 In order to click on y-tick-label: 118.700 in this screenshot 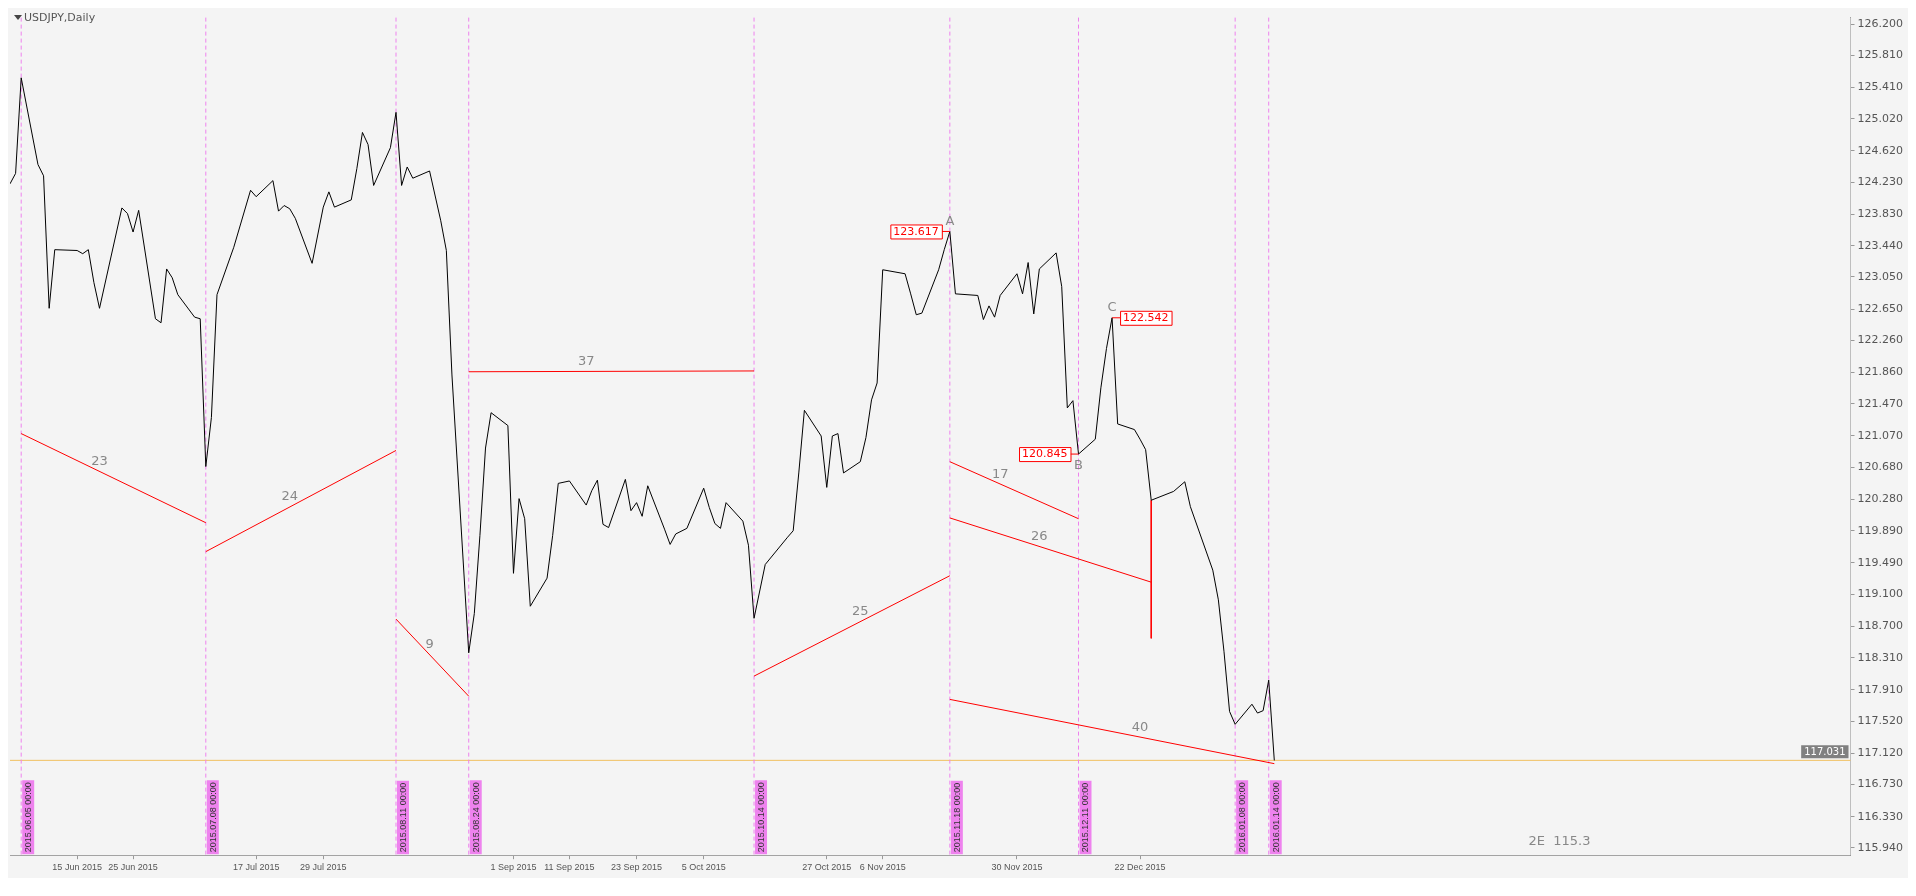, I will do `click(1880, 626)`.